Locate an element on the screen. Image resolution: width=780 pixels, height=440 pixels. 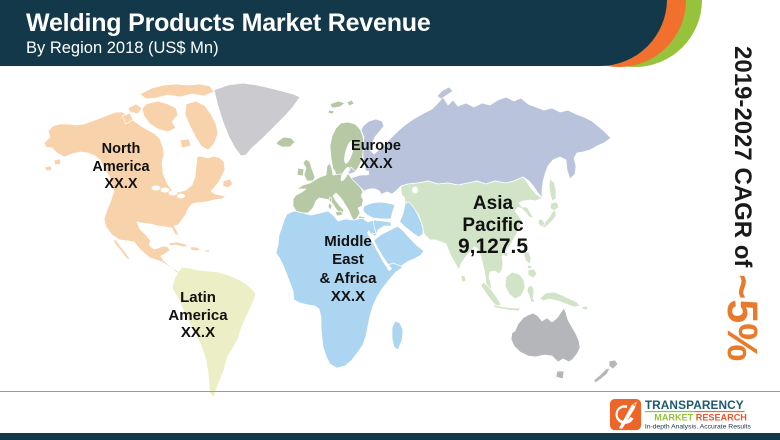
svg-text: TRANSPARENCY is located at coordinates (694, 405).